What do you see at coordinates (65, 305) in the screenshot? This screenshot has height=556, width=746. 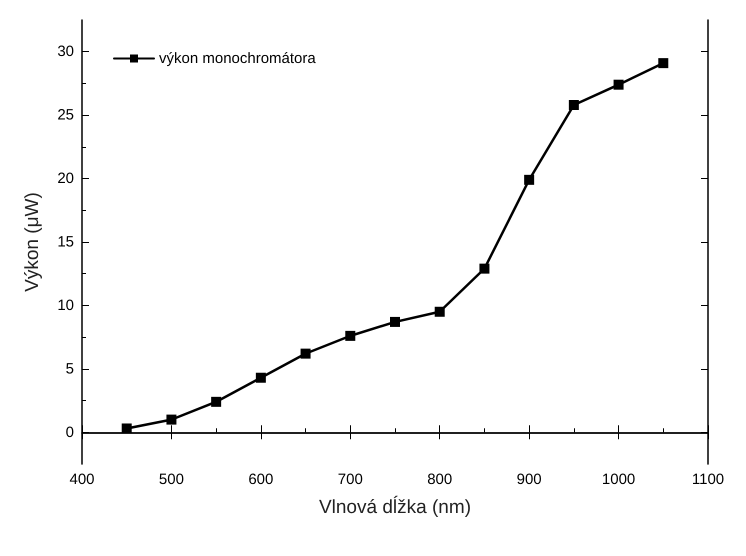 I see `y-tick-label: 10` at bounding box center [65, 305].